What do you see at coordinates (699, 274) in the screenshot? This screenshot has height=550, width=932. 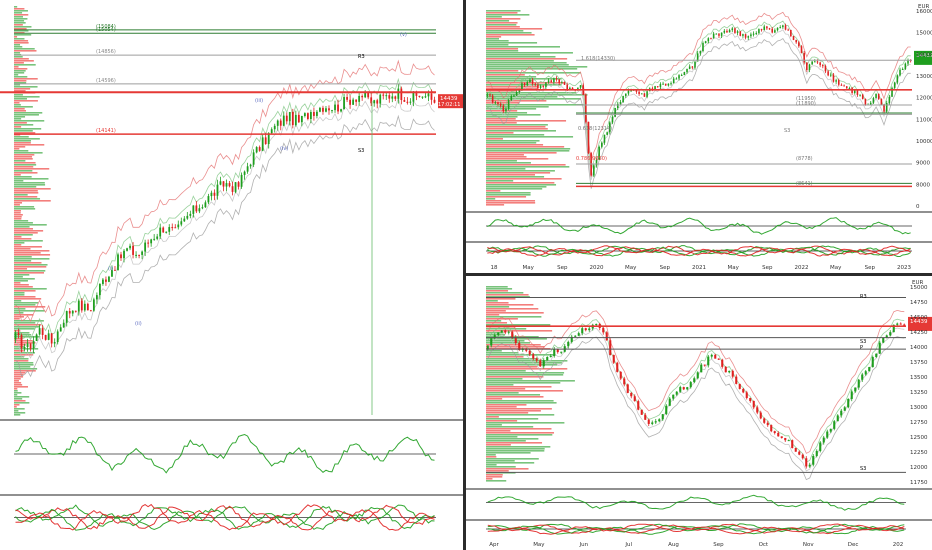 I see `horizontal-divider` at bounding box center [699, 274].